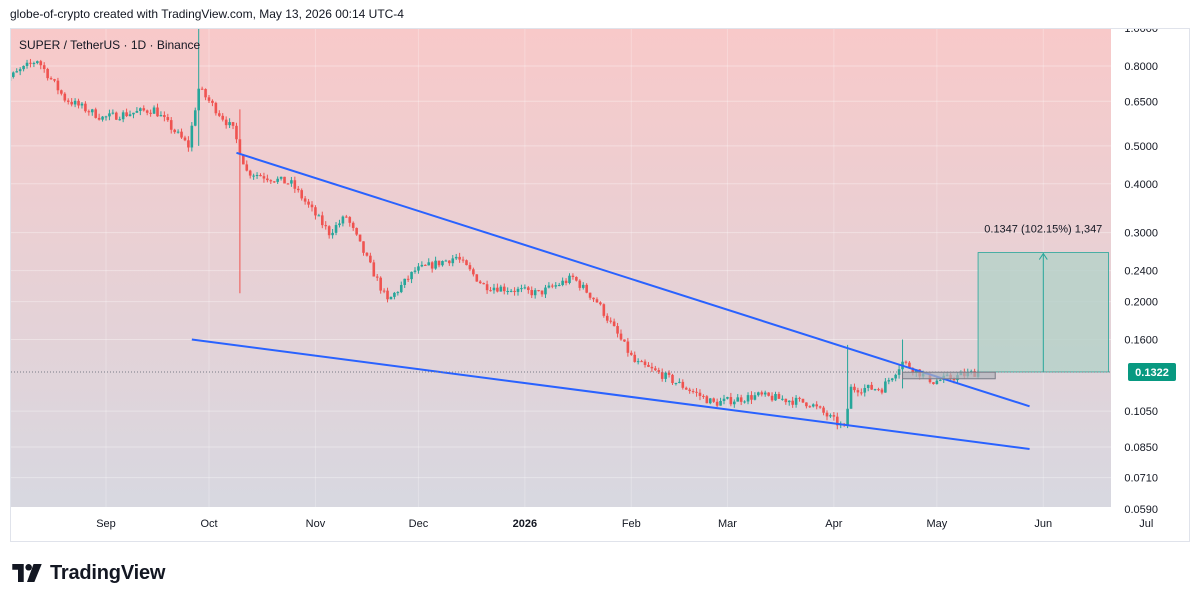 The height and width of the screenshot is (602, 1200). What do you see at coordinates (1141, 185) in the screenshot?
I see `price-tick-label: 0.4000` at bounding box center [1141, 185].